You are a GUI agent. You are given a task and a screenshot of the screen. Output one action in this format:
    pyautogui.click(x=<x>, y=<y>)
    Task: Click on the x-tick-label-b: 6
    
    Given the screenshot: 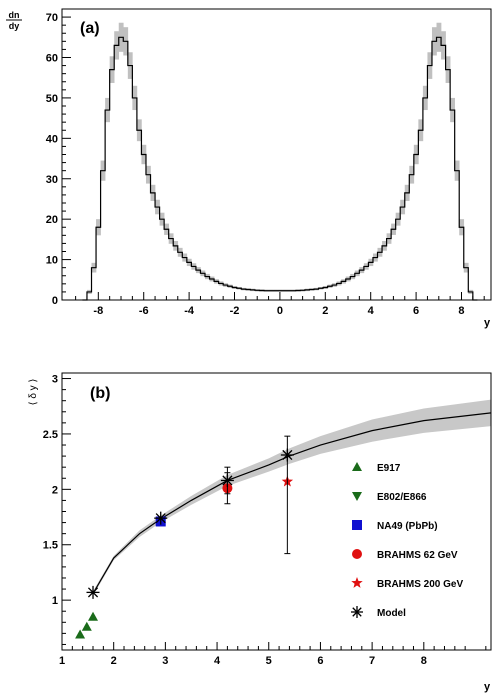 What is the action you would take?
    pyautogui.click(x=320, y=661)
    